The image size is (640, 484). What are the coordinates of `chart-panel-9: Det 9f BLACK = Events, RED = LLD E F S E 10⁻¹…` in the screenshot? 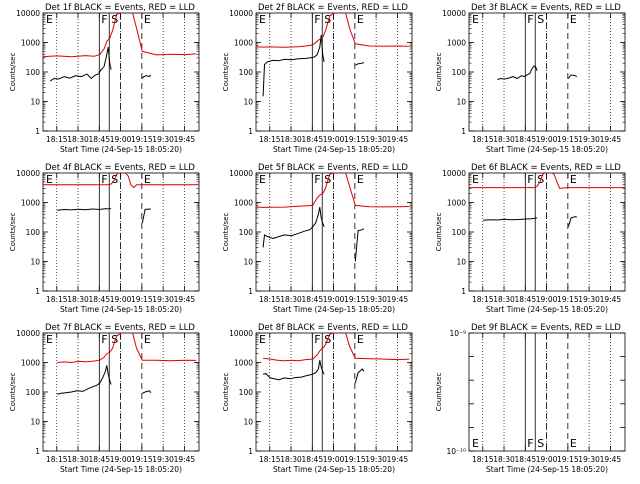 It's located at (530, 398).